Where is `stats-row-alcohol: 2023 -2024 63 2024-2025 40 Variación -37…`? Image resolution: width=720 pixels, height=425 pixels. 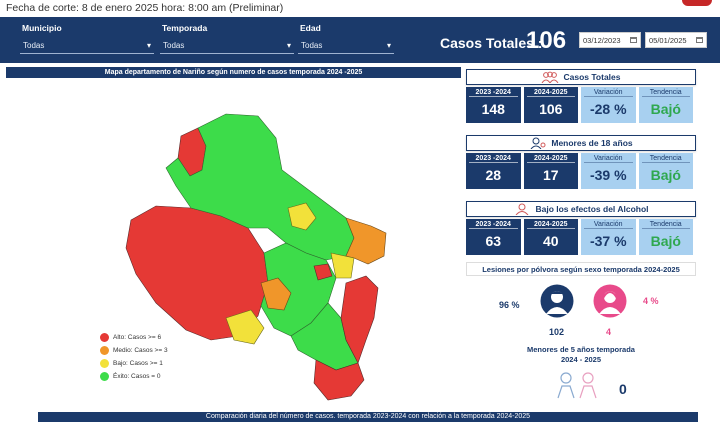 stats-row-alcohol: 2023 -2024 63 2024-2025 40 Variación -37… is located at coordinates (581, 237).